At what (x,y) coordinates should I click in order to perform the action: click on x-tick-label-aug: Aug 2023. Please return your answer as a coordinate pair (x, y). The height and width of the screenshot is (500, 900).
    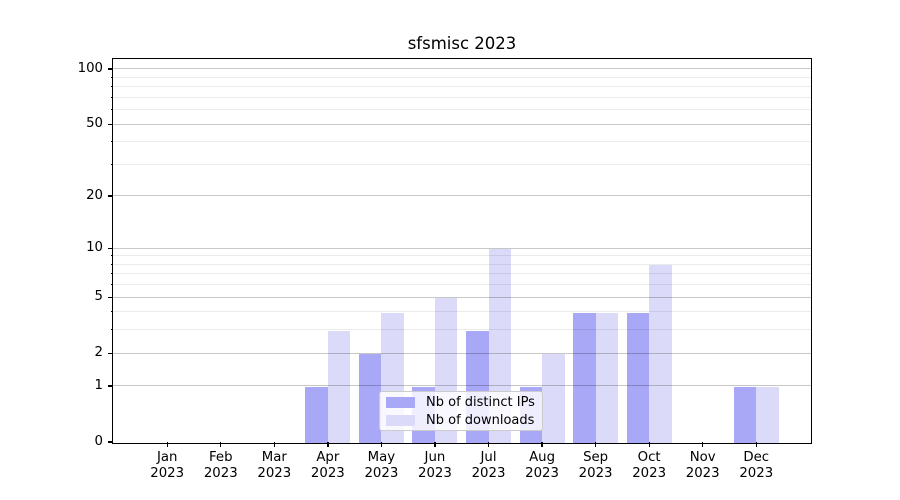
    Looking at the image, I should click on (542, 466).